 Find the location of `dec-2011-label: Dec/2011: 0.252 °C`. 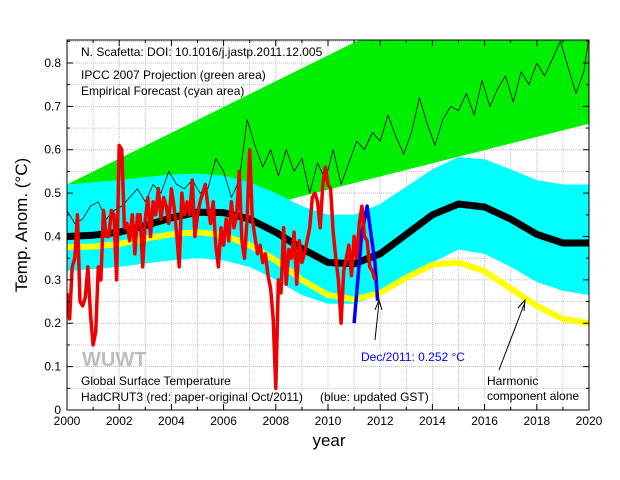

dec-2011-label: Dec/2011: 0.252 °C is located at coordinates (413, 357).